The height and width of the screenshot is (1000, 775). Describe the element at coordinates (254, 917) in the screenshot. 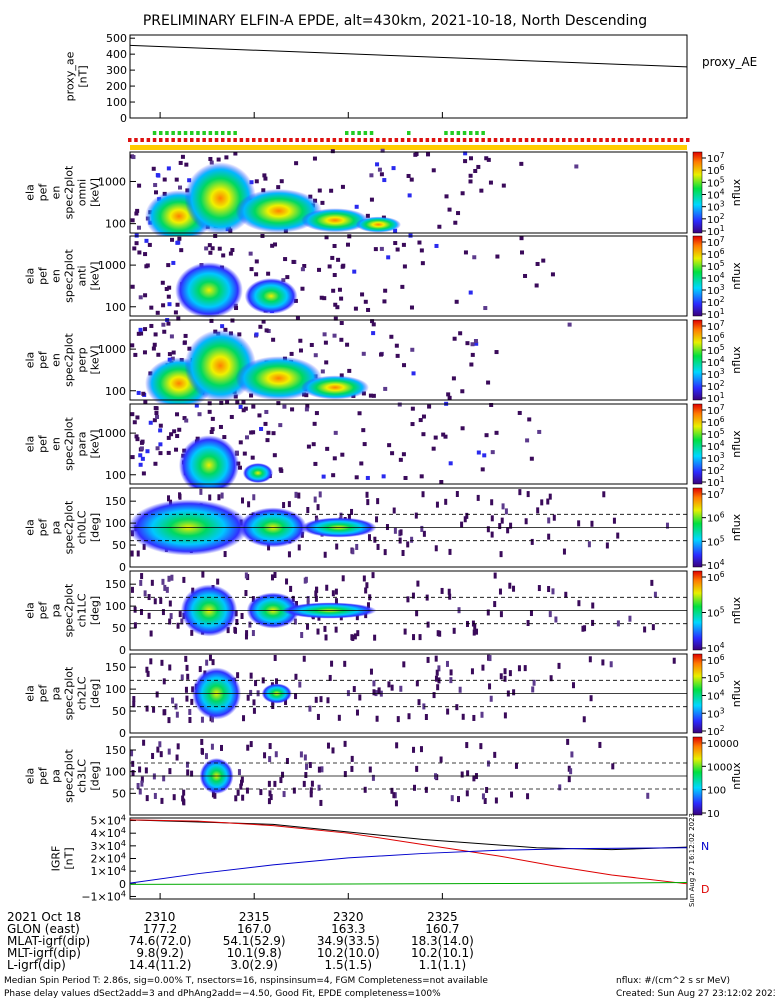

I see `x-axis-row-value: 2315` at that location.